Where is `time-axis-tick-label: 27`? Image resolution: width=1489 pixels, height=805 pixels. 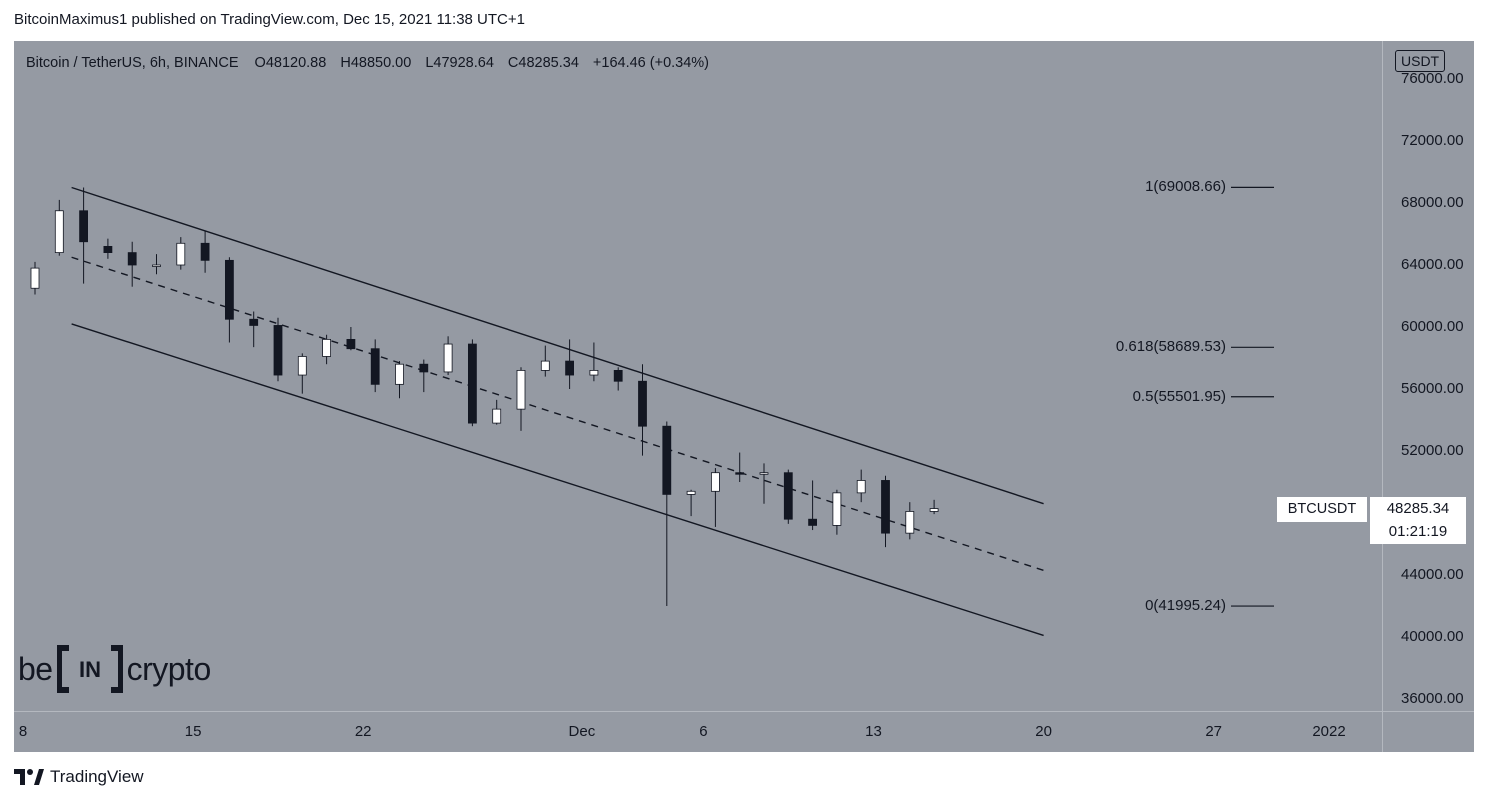 time-axis-tick-label: 27 is located at coordinates (1214, 731).